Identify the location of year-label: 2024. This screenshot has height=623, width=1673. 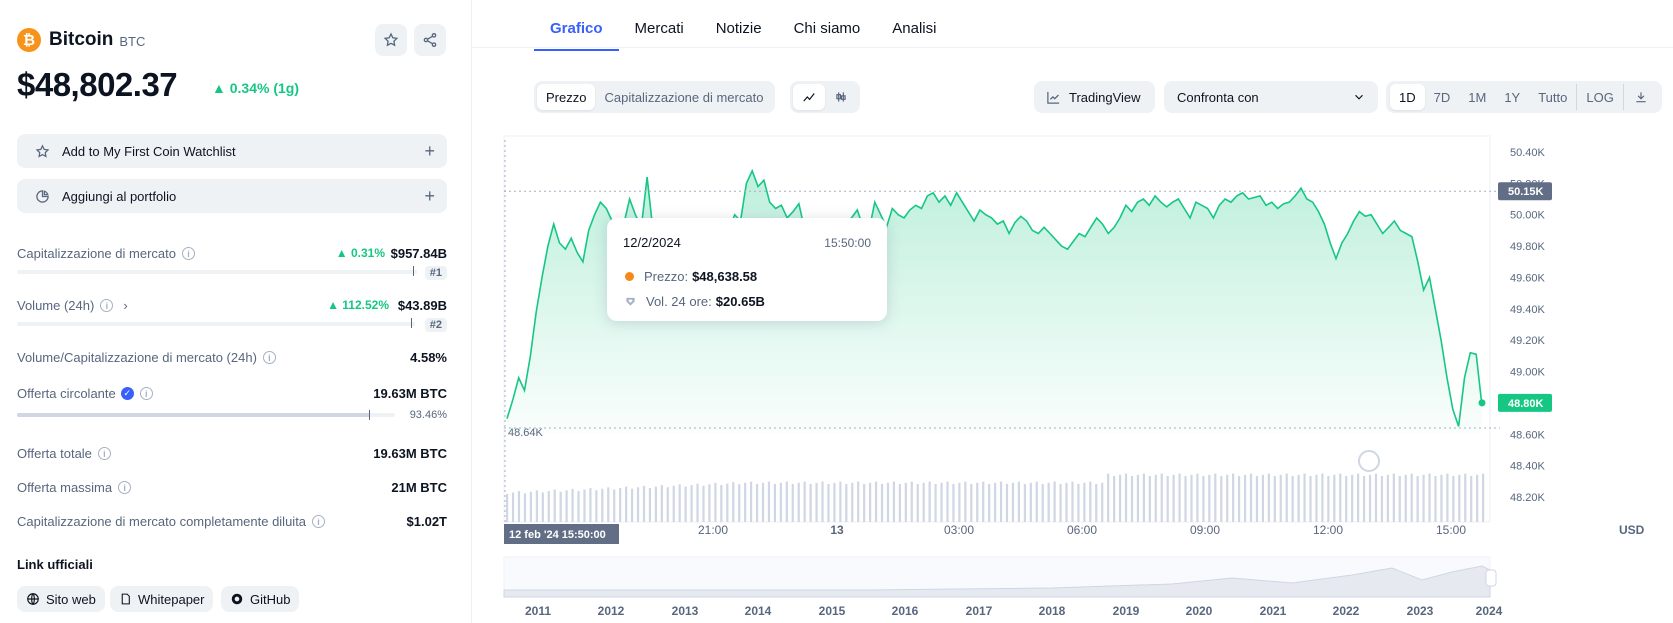
(1489, 611).